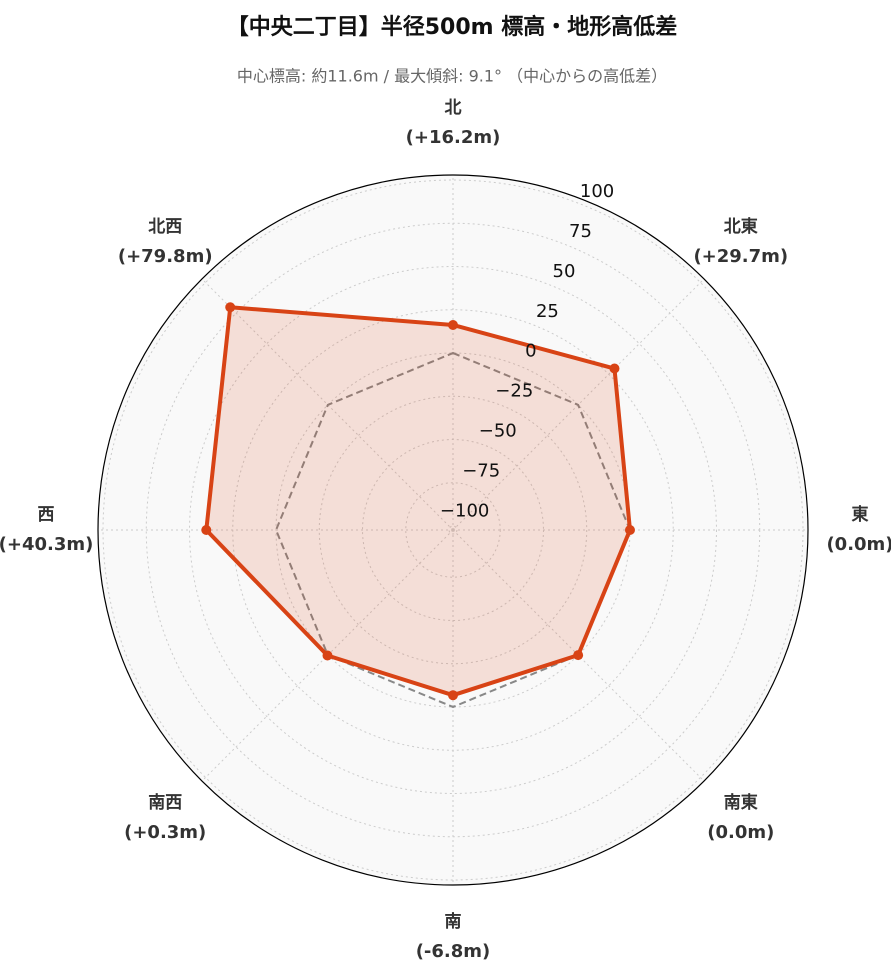 Image resolution: width=891 pixels, height=966 pixels. I want to click on r-tick-label: −100, so click(464, 511).